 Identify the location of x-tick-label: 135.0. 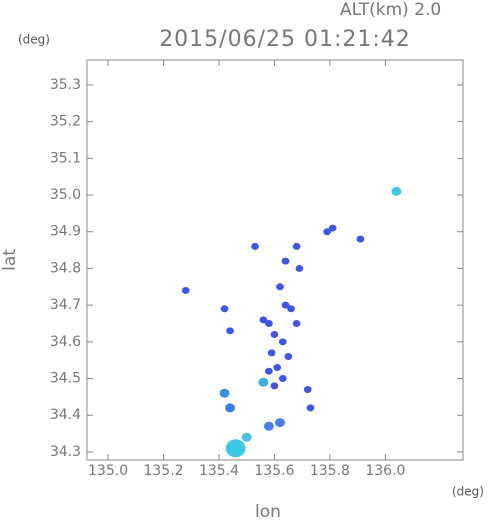
(108, 471).